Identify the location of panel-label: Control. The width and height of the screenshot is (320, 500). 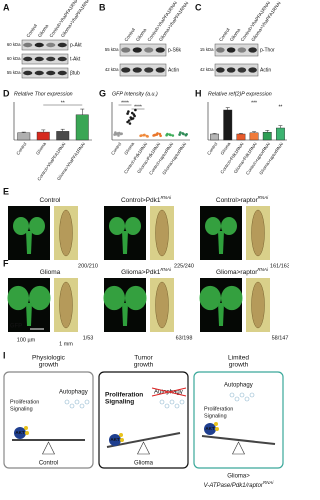
(51, 200).